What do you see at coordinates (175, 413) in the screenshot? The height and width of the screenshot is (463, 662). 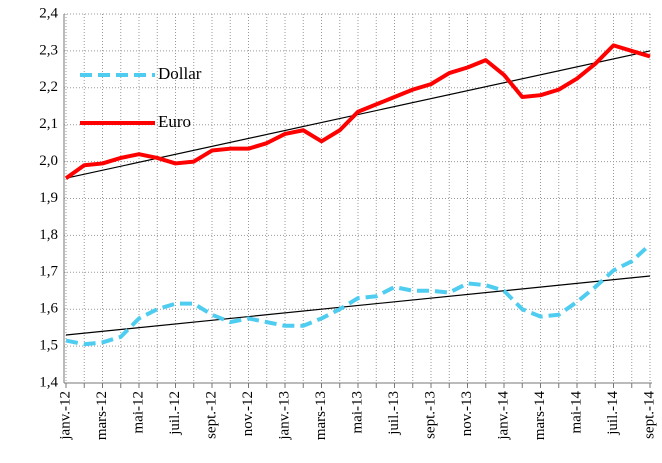 I see `x-tick-label: juil.-12` at bounding box center [175, 413].